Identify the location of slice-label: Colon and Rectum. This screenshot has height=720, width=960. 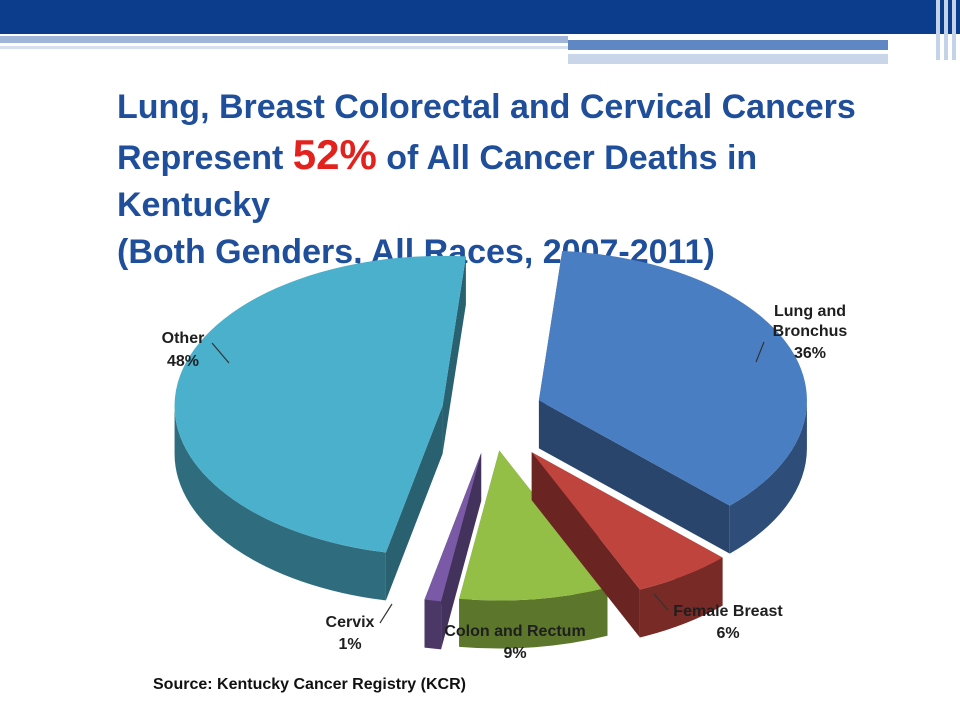
(514, 631).